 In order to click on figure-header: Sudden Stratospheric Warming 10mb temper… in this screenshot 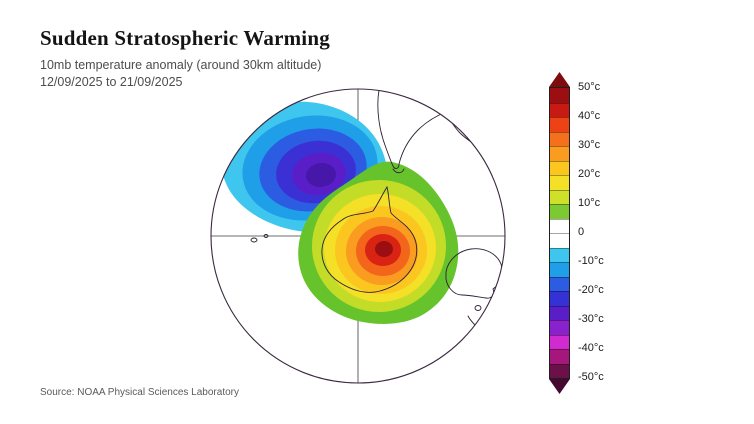, I will do `click(185, 57)`.